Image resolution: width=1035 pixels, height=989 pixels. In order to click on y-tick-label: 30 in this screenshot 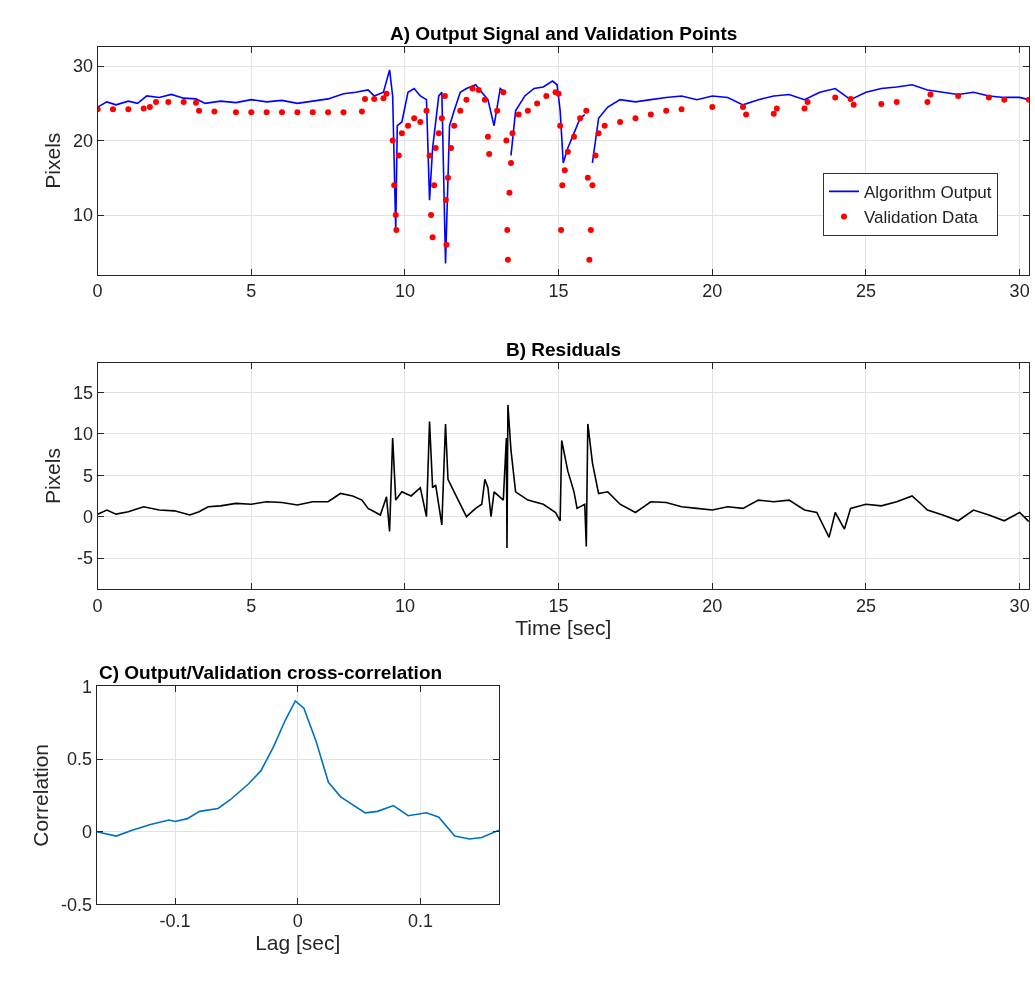, I will do `click(83, 66)`.